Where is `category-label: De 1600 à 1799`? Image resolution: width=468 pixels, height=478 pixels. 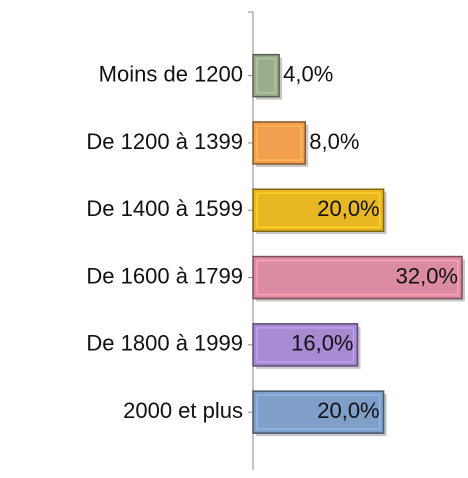 category-label: De 1600 à 1799 is located at coordinates (164, 275).